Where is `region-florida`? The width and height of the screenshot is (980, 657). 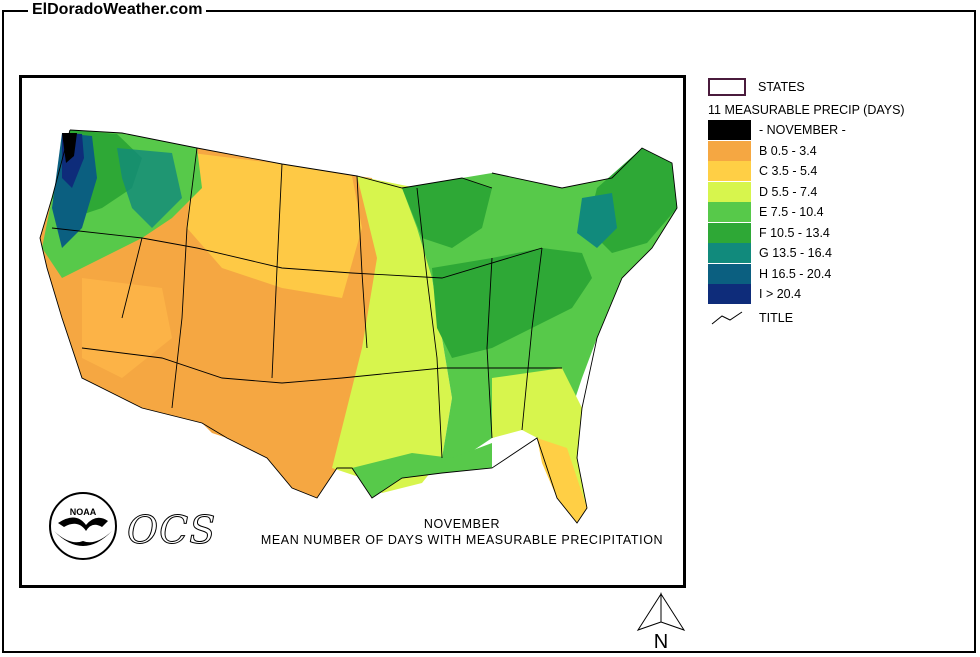 region-florida is located at coordinates (562, 480).